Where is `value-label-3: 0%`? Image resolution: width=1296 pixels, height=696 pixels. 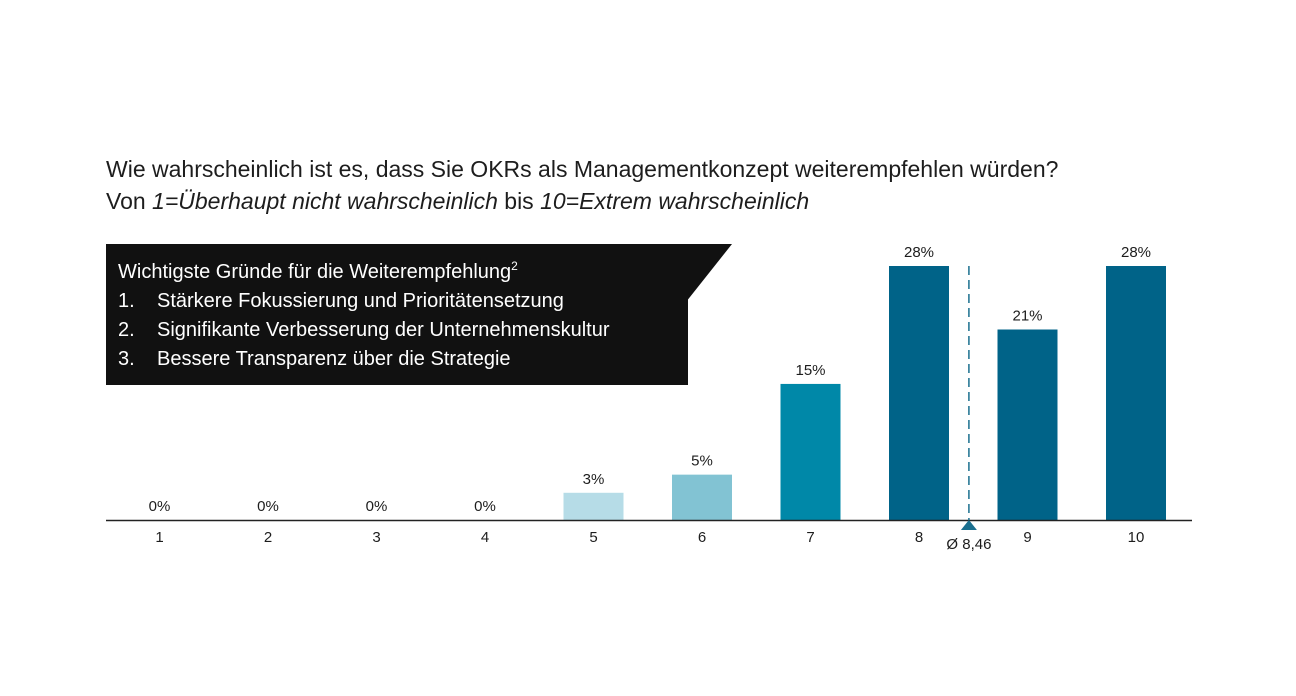
value-label-3: 0% is located at coordinates (377, 506).